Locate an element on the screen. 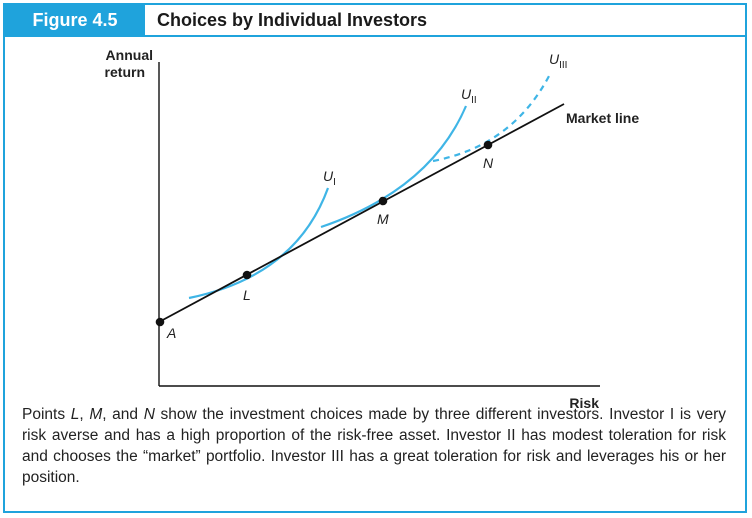 Image resolution: width=752 pixels, height=518 pixels. curve-label-u3: UIII is located at coordinates (558, 61).